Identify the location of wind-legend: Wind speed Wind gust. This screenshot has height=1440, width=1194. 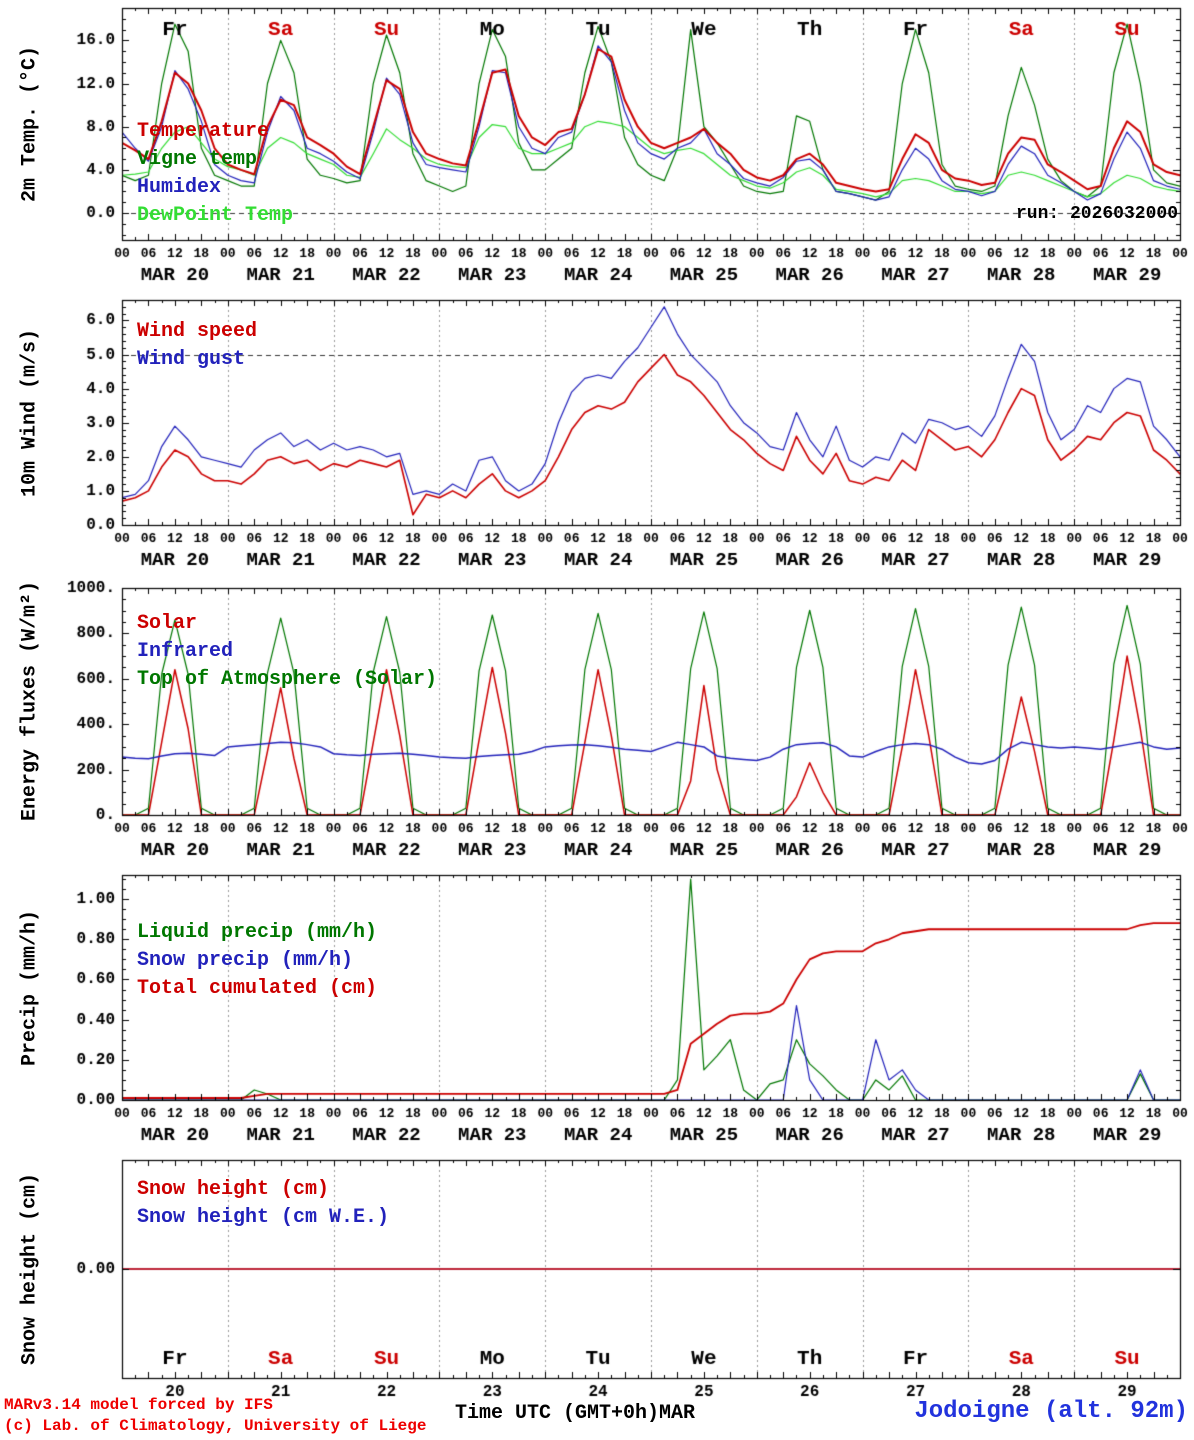
(197, 346).